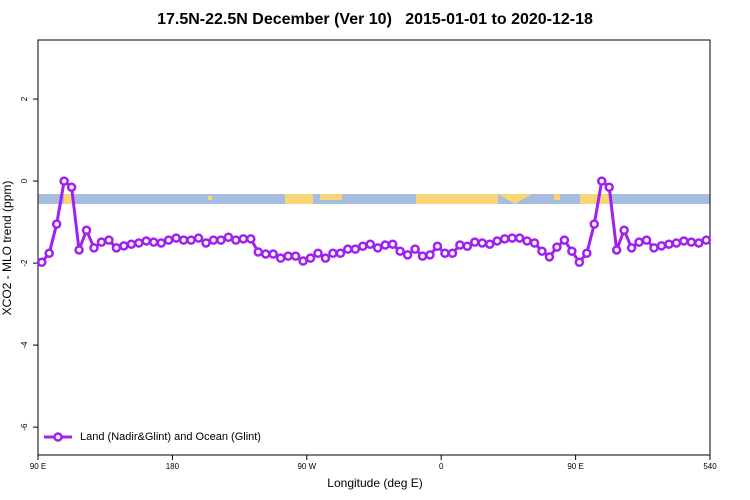 This screenshot has width=750, height=500. Describe the element at coordinates (24, 345) in the screenshot. I see `y-tick-label: -4` at that location.